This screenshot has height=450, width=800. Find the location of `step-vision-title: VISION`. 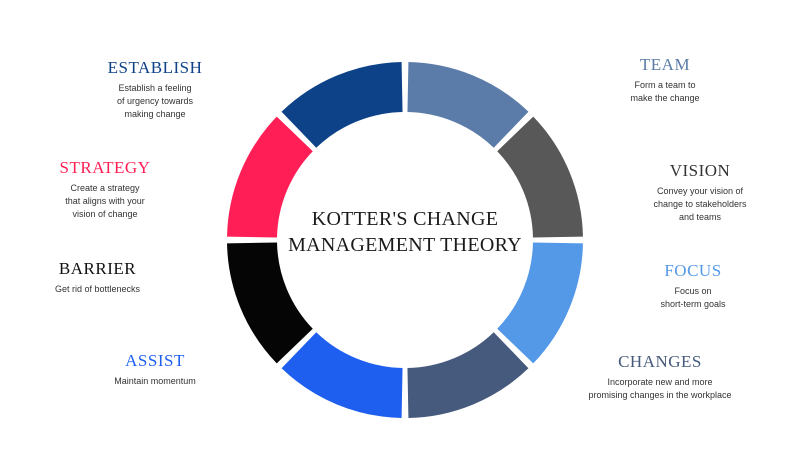

step-vision-title: VISION is located at coordinates (700, 170).